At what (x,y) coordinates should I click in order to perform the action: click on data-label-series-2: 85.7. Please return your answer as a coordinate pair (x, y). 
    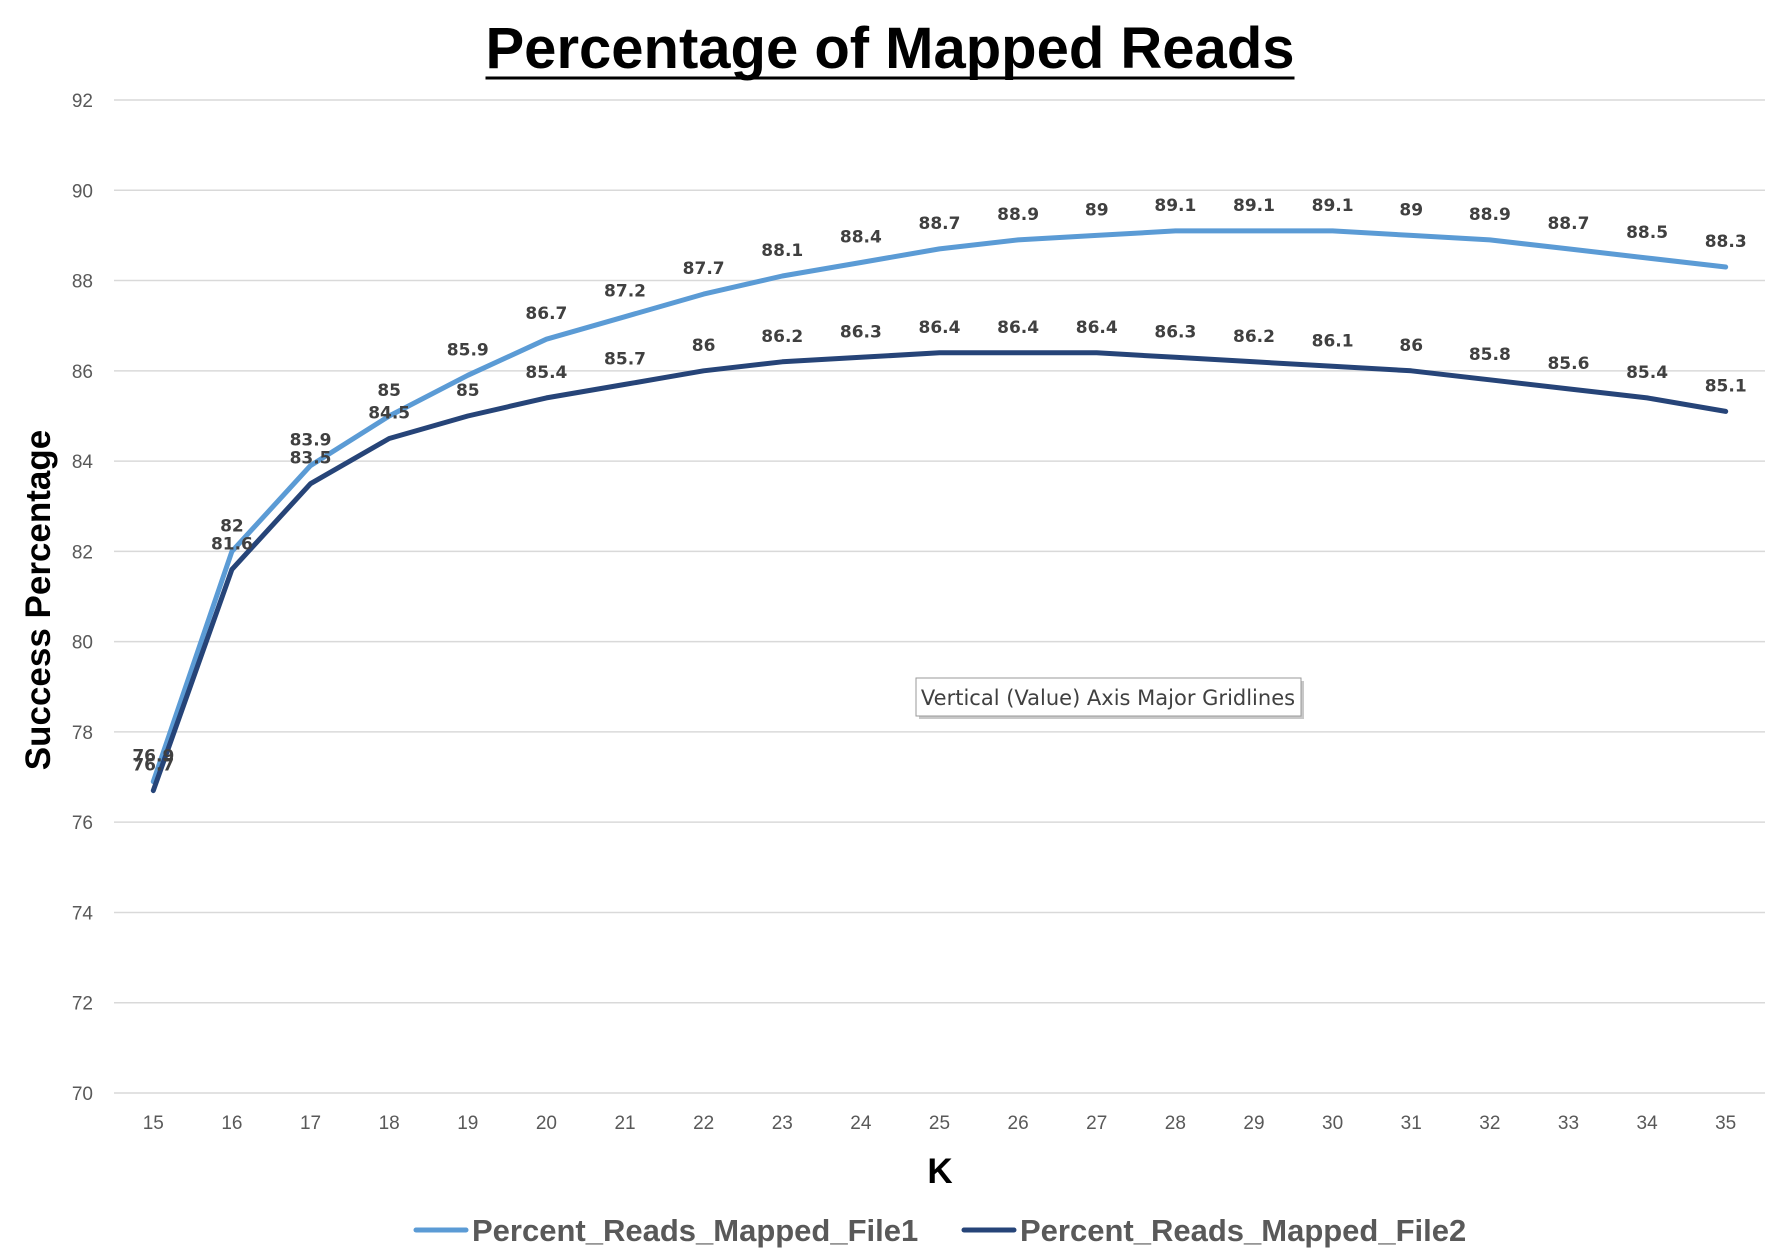
    Looking at the image, I should click on (625, 359).